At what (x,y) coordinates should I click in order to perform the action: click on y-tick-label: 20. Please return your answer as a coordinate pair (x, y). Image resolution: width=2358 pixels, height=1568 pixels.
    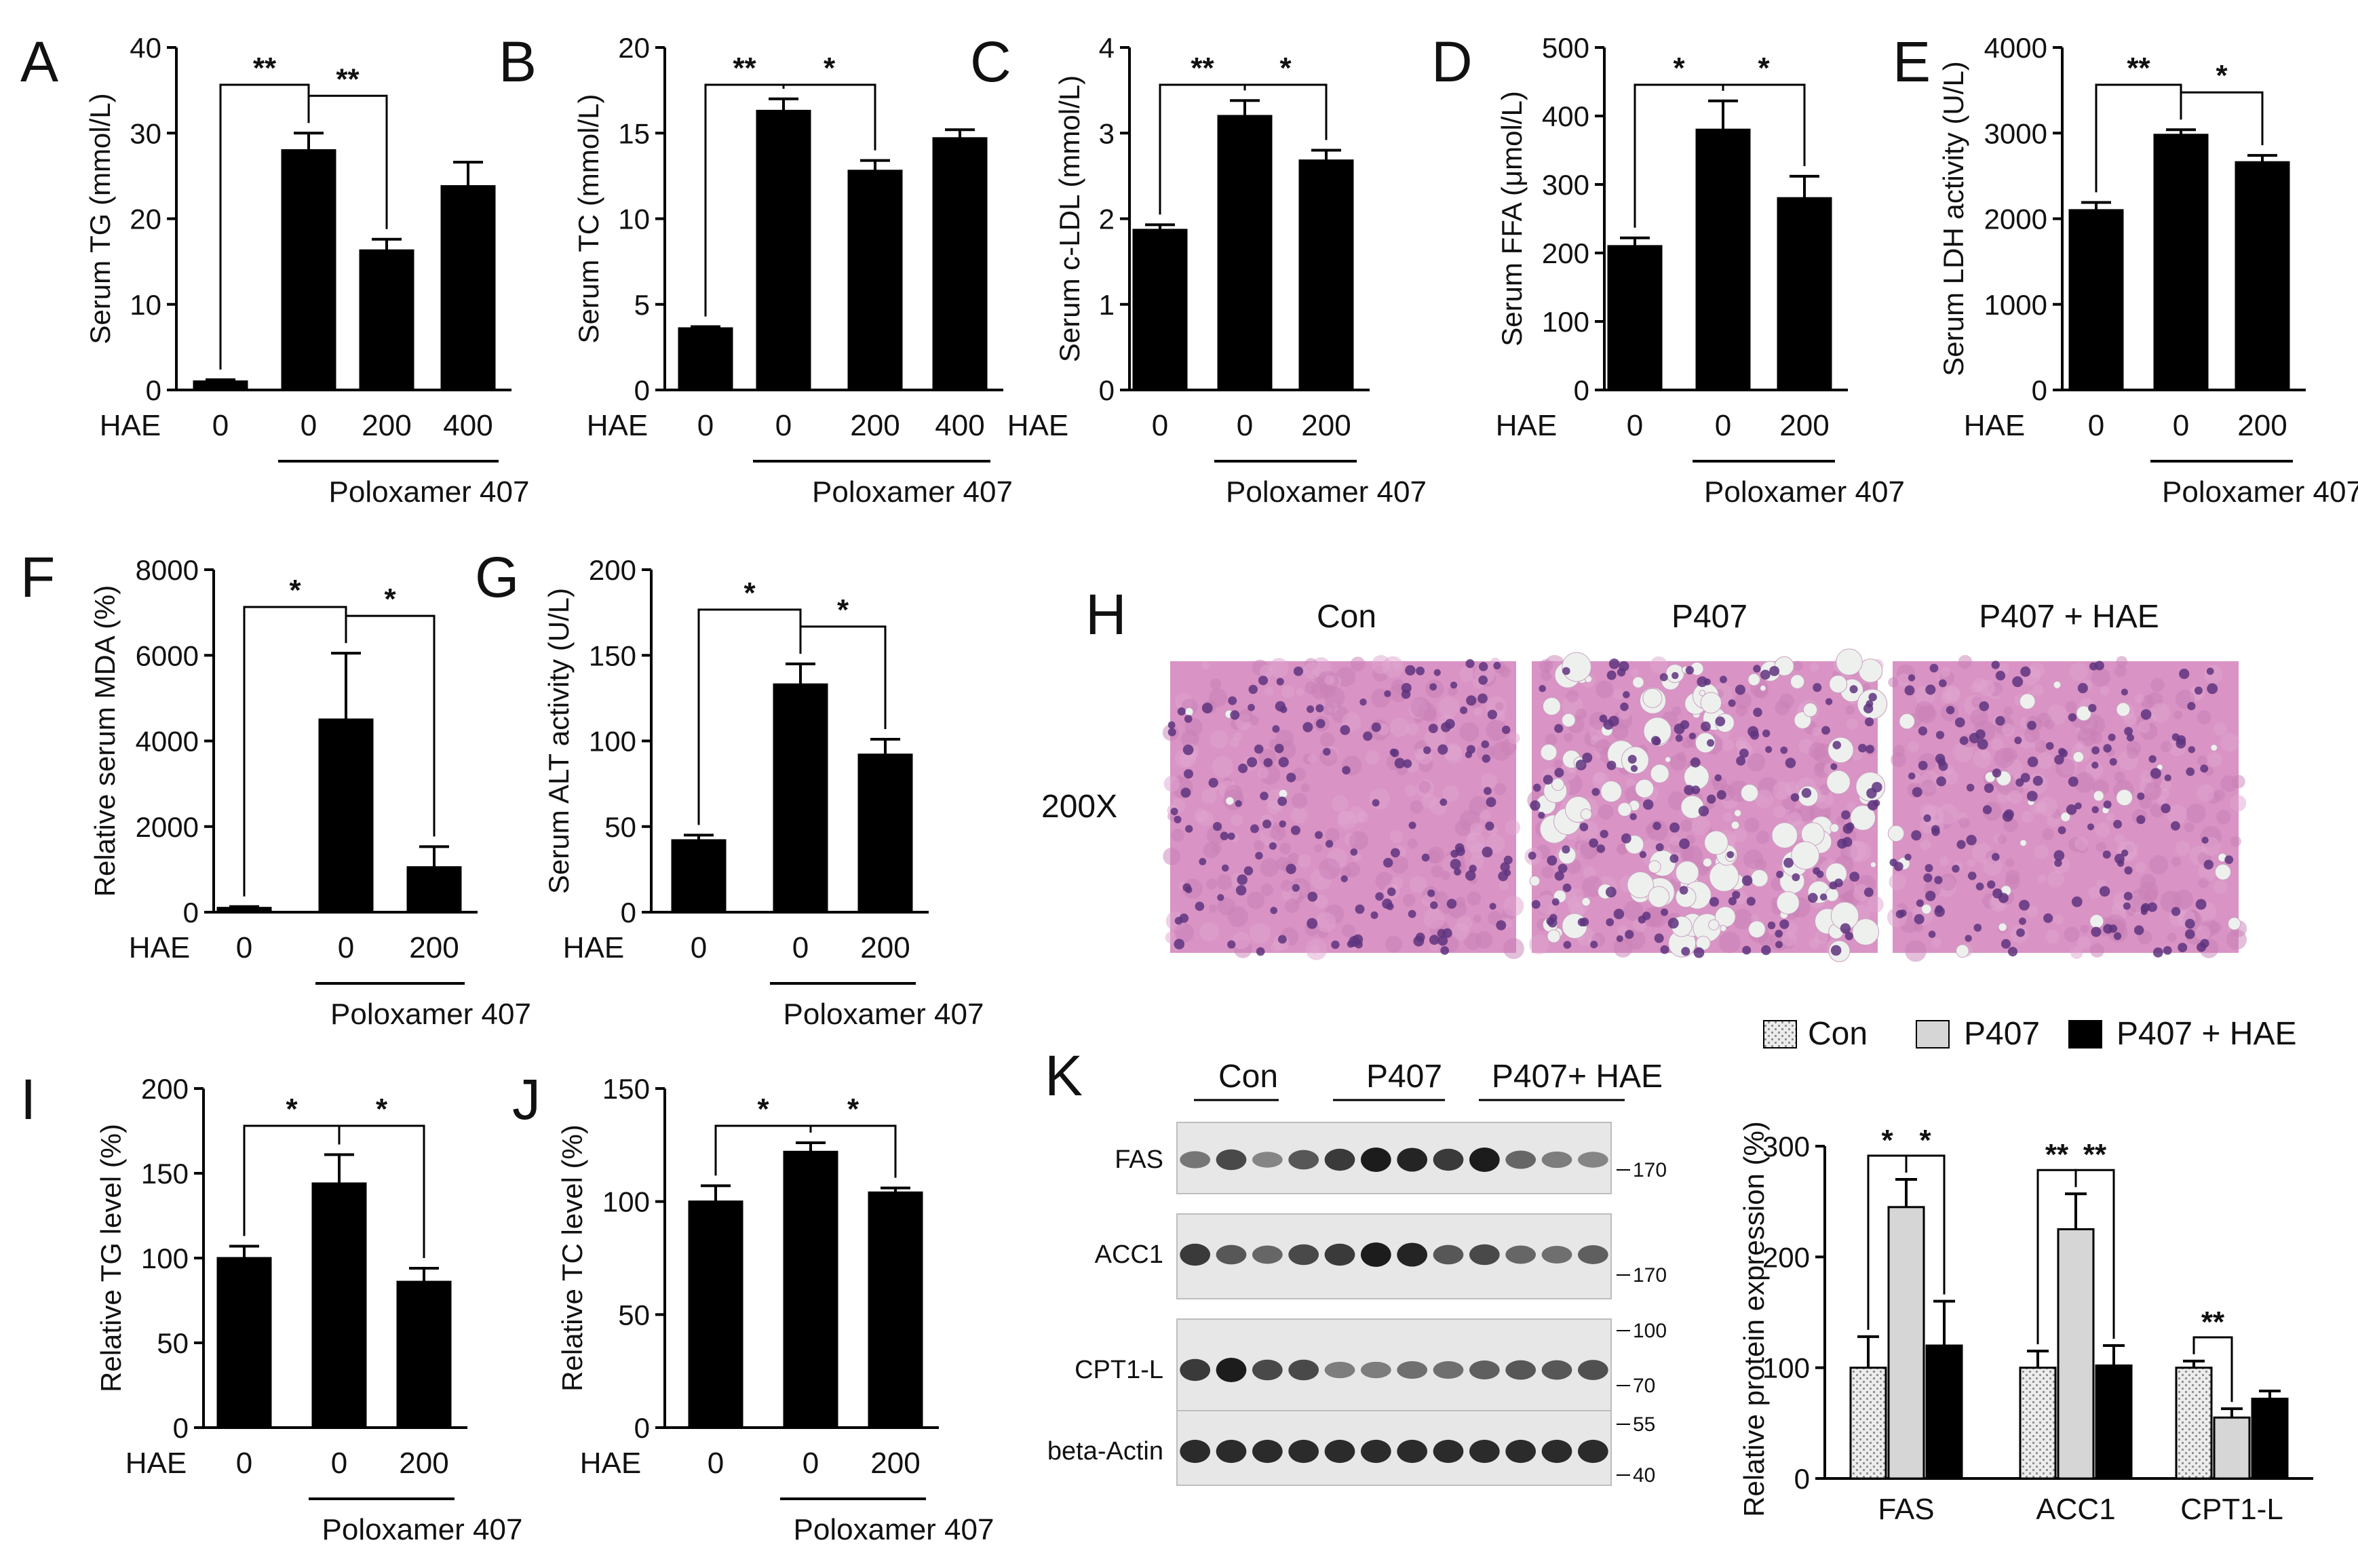
    Looking at the image, I should click on (634, 48).